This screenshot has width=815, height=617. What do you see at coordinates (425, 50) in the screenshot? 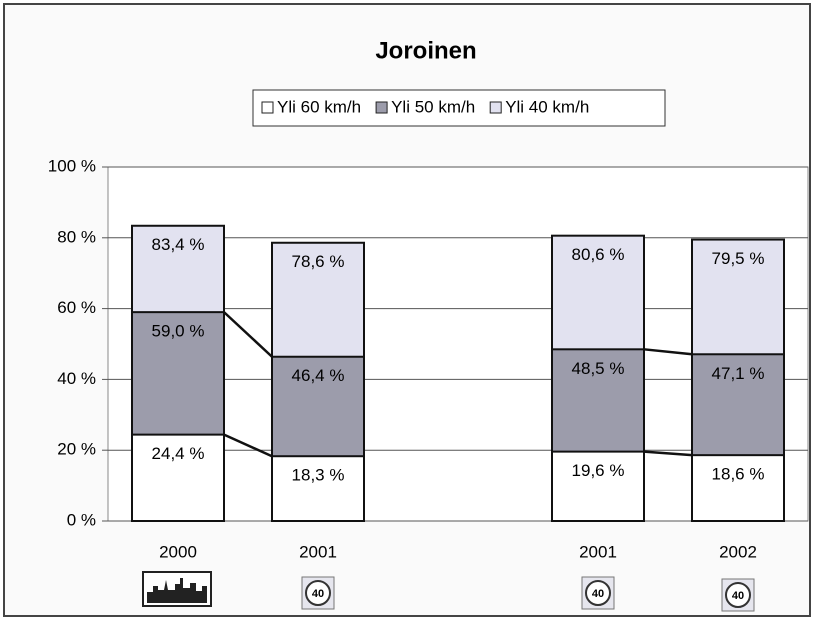
I see `chart-title: Joroinen` at bounding box center [425, 50].